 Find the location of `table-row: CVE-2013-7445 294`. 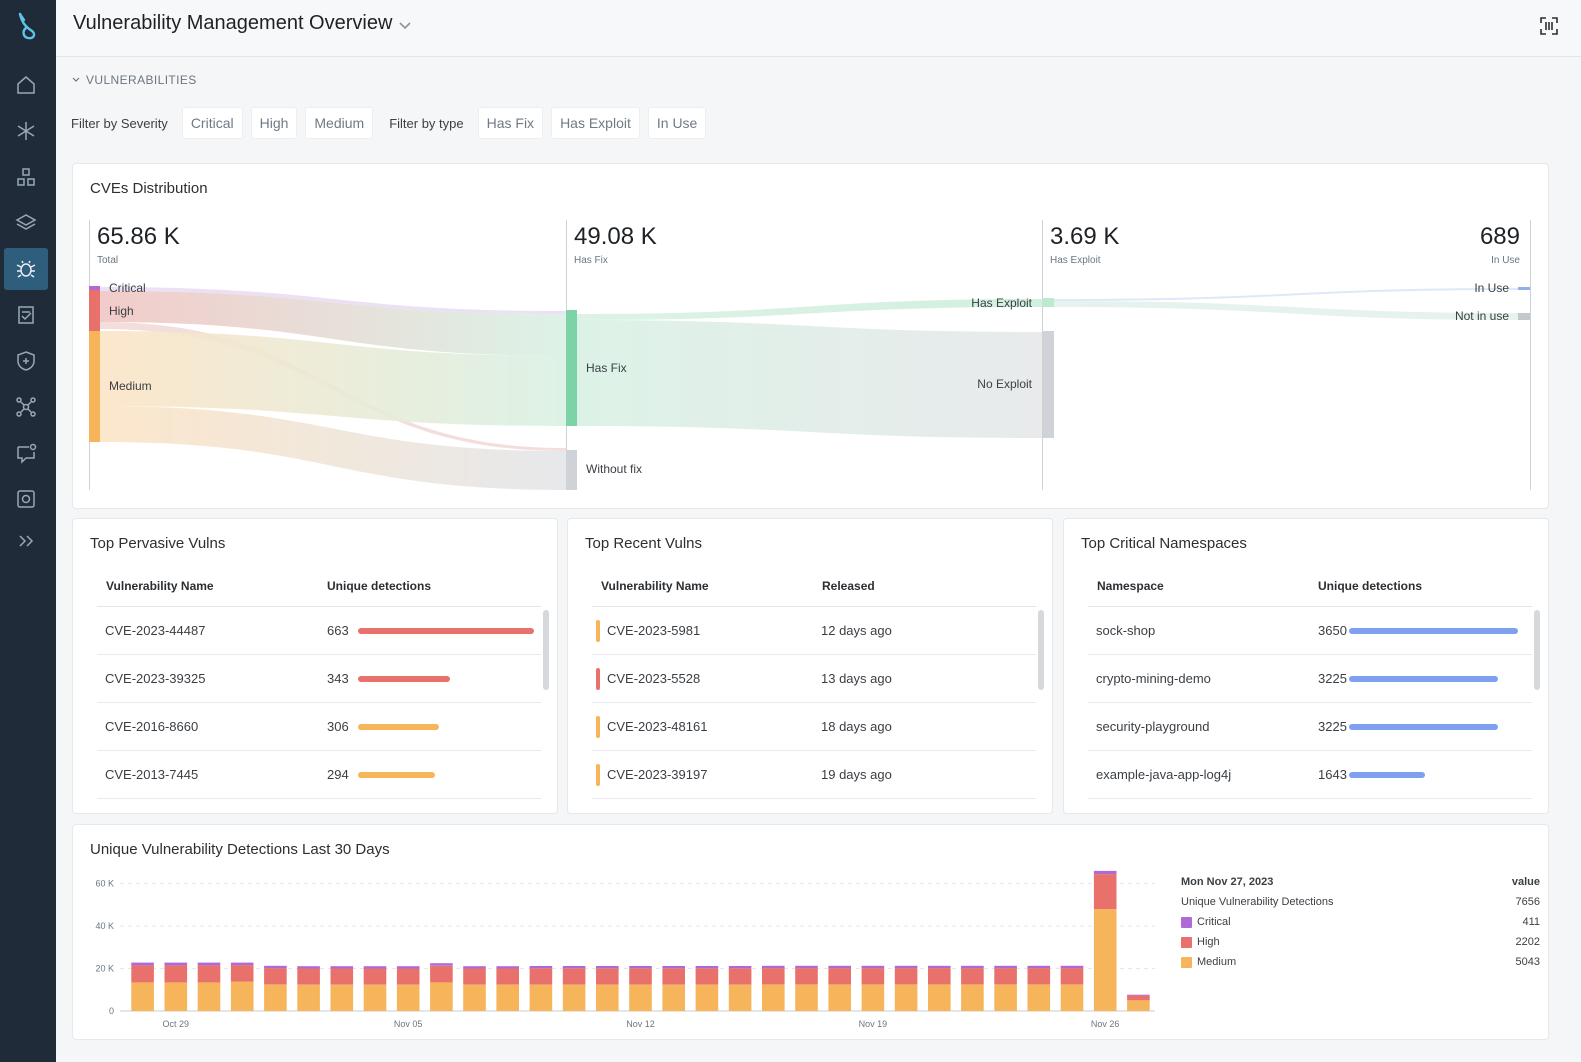

table-row: CVE-2013-7445 294 is located at coordinates (319, 775).